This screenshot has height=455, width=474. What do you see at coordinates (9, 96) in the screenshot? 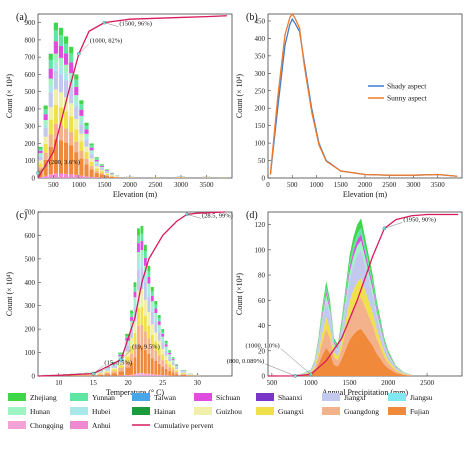
I see `panel-1-ylabel: Count (× 10⁴)` at bounding box center [9, 96].